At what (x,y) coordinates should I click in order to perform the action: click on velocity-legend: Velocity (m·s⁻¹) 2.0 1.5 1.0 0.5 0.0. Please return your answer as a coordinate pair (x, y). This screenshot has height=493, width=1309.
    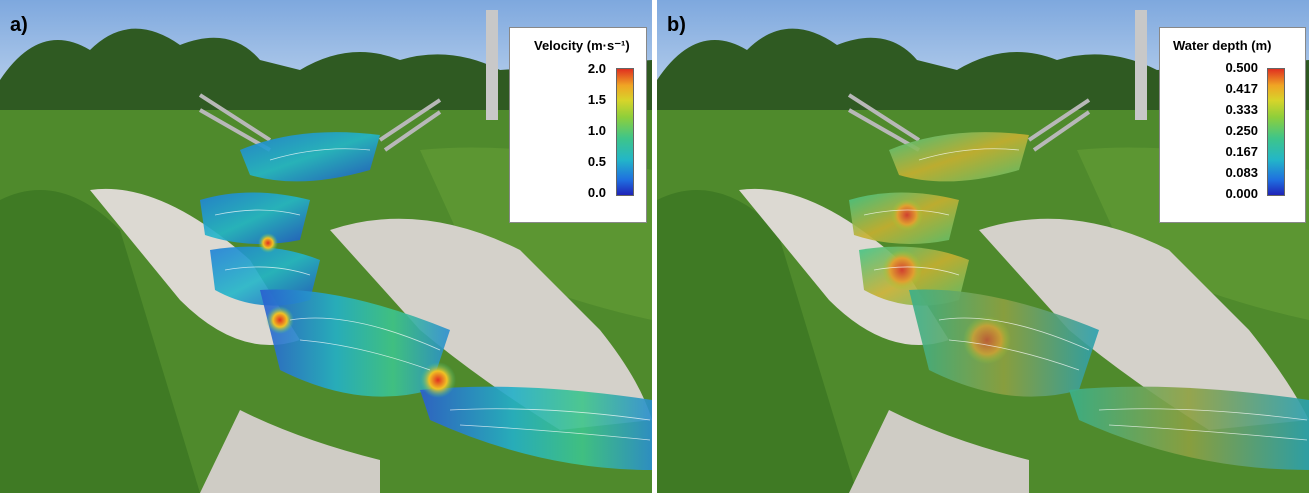
    Looking at the image, I should click on (578, 125).